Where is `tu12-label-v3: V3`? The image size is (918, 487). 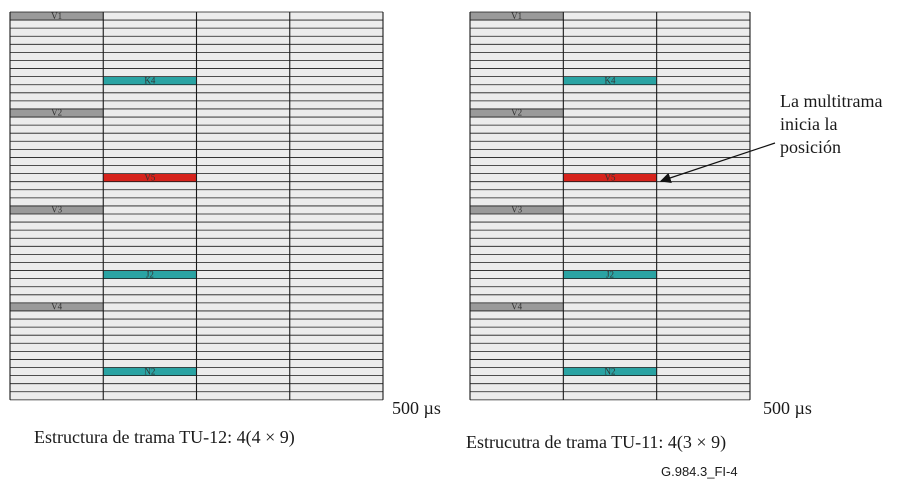 tu12-label-v3: V3 is located at coordinates (56, 210).